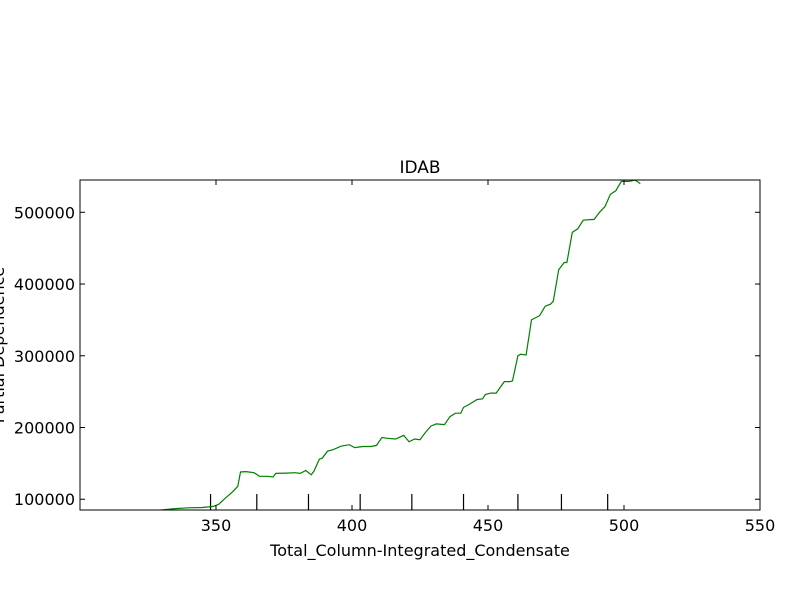 The height and width of the screenshot is (605, 800). I want to click on y-tick-label: 300000, so click(44, 356).